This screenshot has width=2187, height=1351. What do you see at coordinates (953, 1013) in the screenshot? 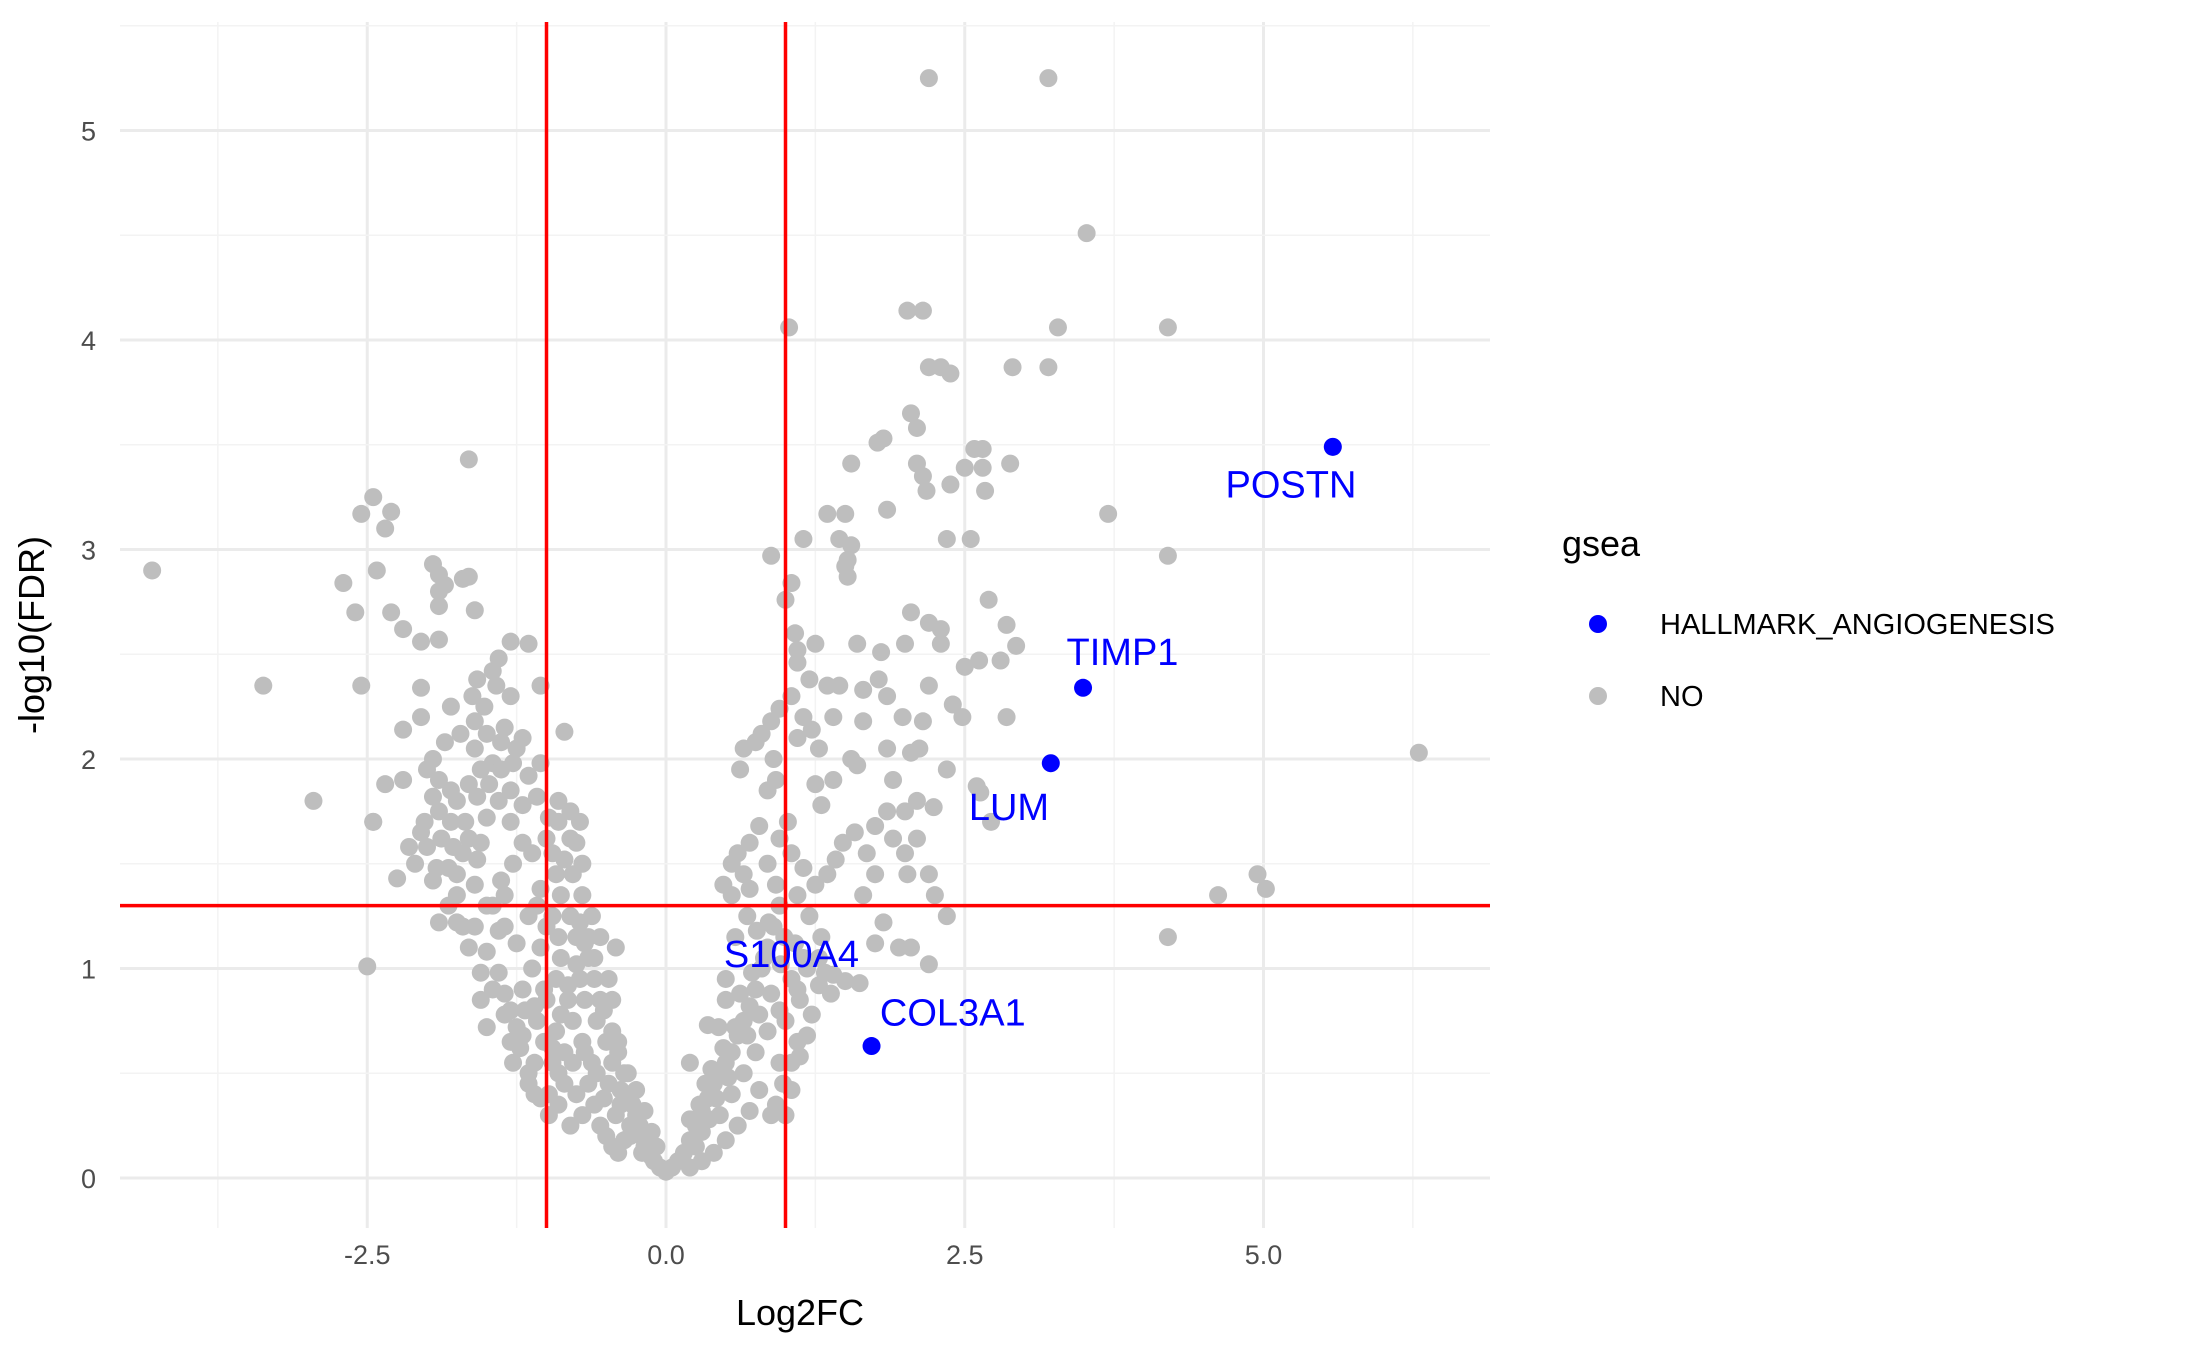
I see `gene-label: COL3A1` at bounding box center [953, 1013].